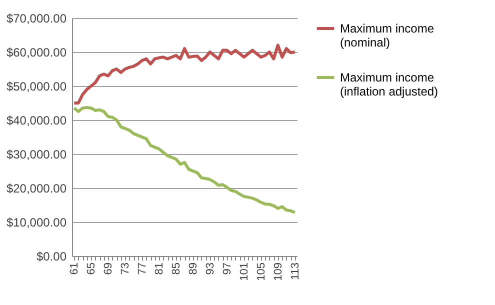  Describe the element at coordinates (51, 257) in the screenshot. I see `y-tick-label: $0.00` at that location.